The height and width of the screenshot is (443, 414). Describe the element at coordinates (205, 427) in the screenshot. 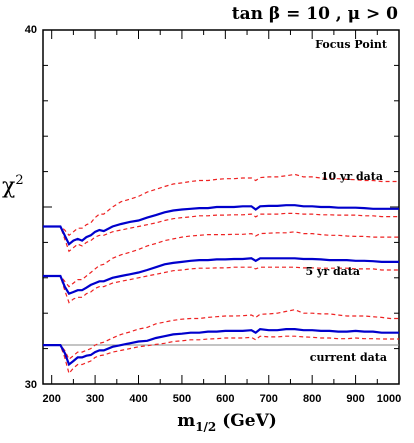

I see `x-axis-label-sub: 1/2` at that location.